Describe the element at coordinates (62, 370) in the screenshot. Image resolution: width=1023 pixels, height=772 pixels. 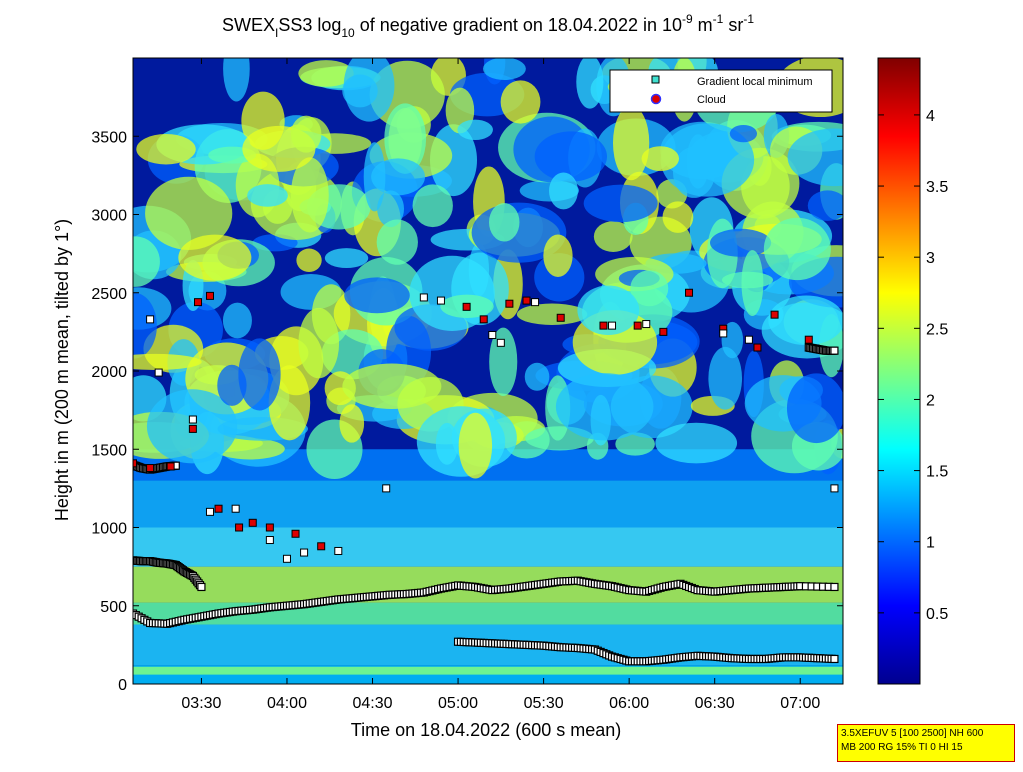
I see `y-axis-label: Height in m (200 m mean, tilted by 1°)` at that location.